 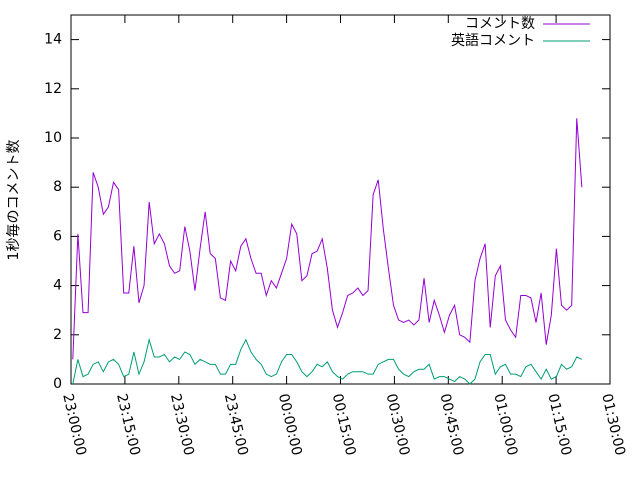 What do you see at coordinates (452, 424) in the screenshot?
I see `x-tick-label: 00:45:00` at bounding box center [452, 424].